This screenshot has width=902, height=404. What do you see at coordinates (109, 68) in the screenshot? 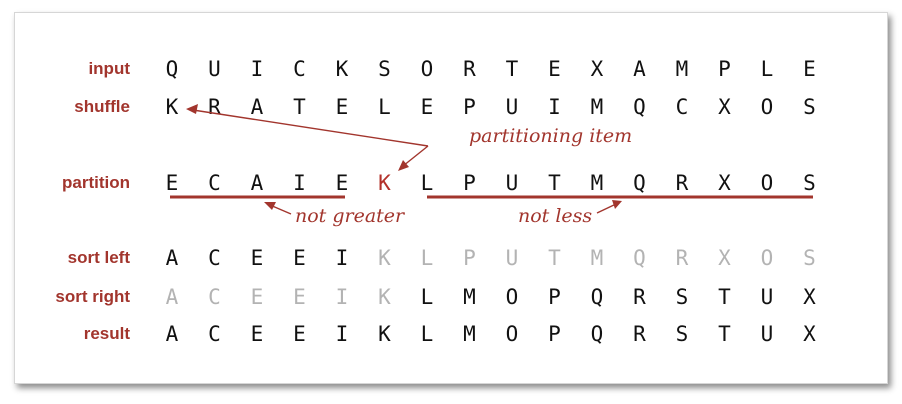
I see `row-label-input: input` at bounding box center [109, 68].